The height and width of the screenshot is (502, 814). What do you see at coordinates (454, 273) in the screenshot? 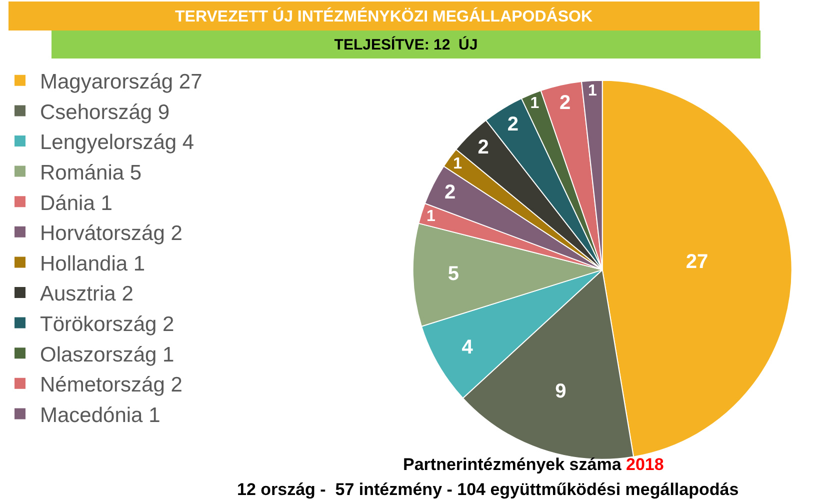
I see `data-label: 5` at bounding box center [454, 273].